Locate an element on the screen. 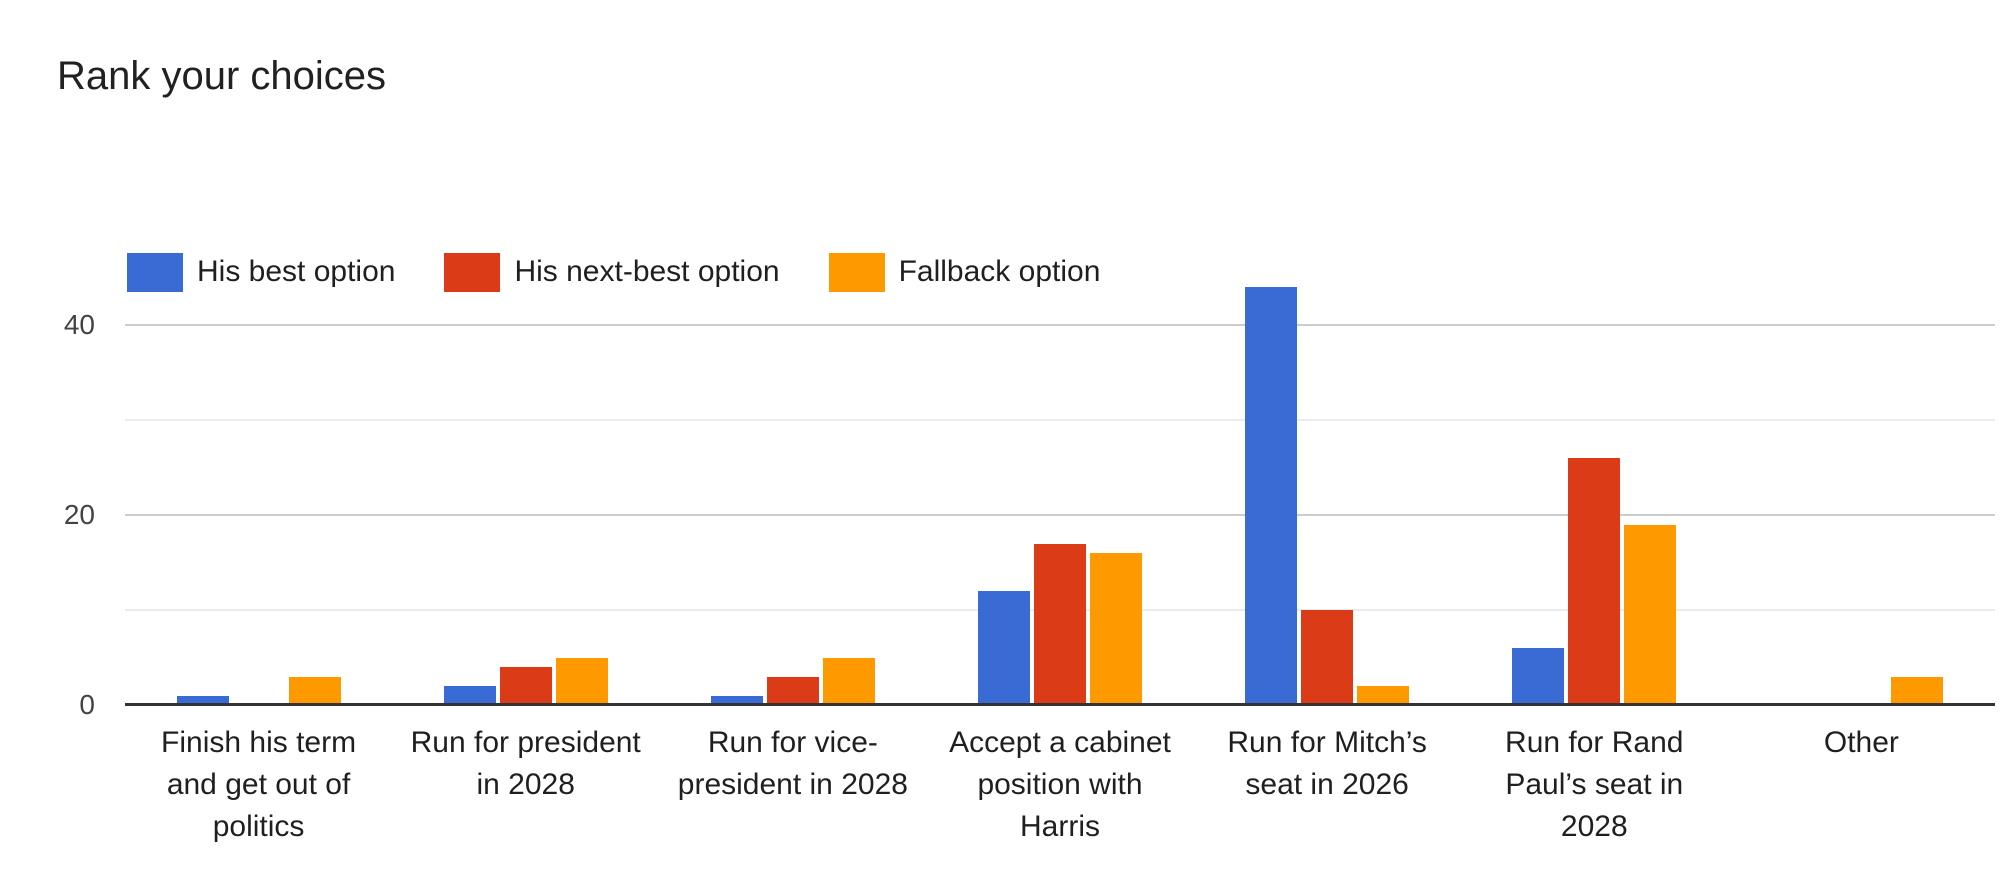 Image resolution: width=2000 pixels, height=889 pixels. category-label-line: in 2028 is located at coordinates (525, 784).